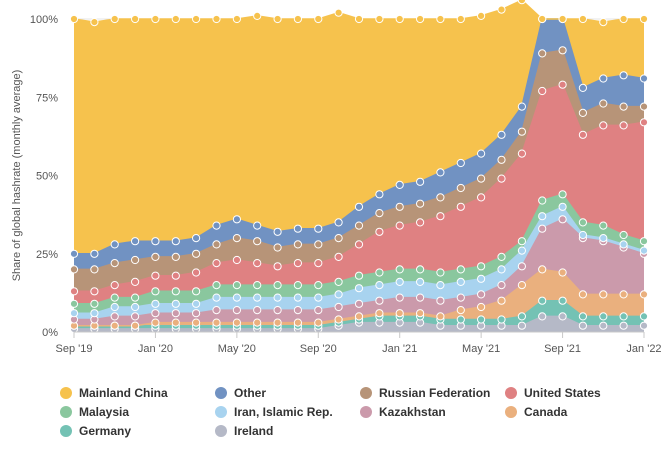 The width and height of the screenshot is (671, 452). Describe the element at coordinates (240, 393) in the screenshot. I see `legend-item: Other` at that location.